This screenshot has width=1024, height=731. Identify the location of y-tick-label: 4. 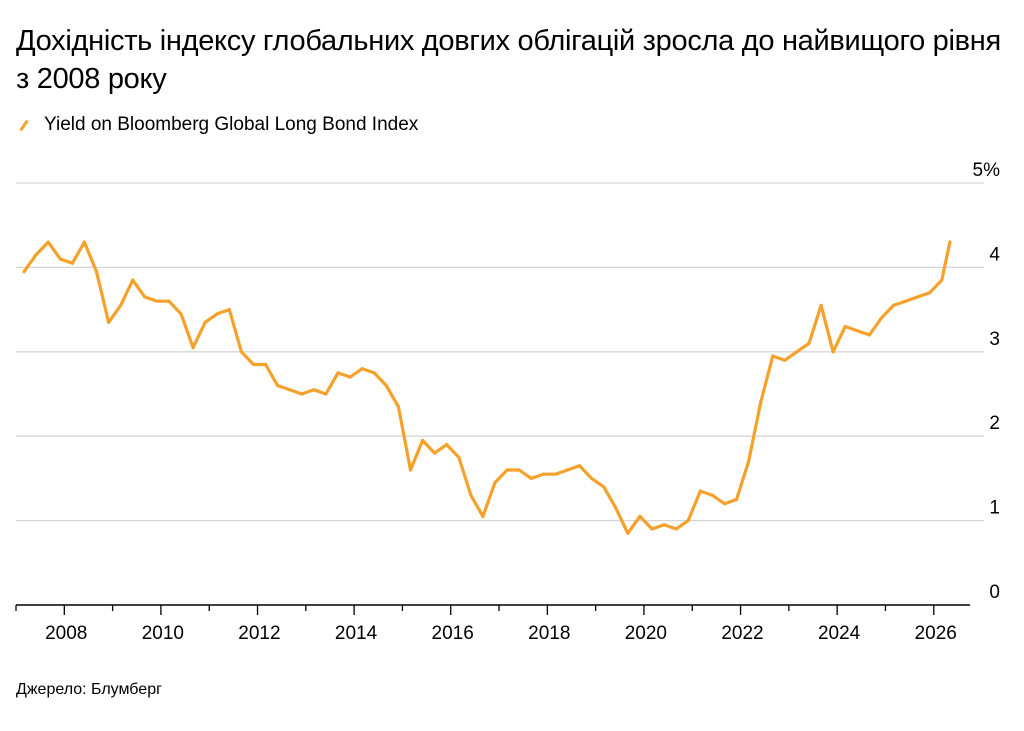
(994, 254).